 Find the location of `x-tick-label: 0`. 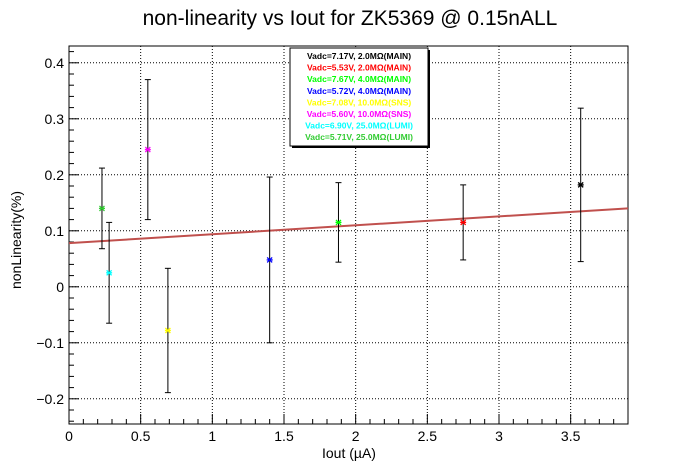

x-tick-label: 0 is located at coordinates (69, 436).